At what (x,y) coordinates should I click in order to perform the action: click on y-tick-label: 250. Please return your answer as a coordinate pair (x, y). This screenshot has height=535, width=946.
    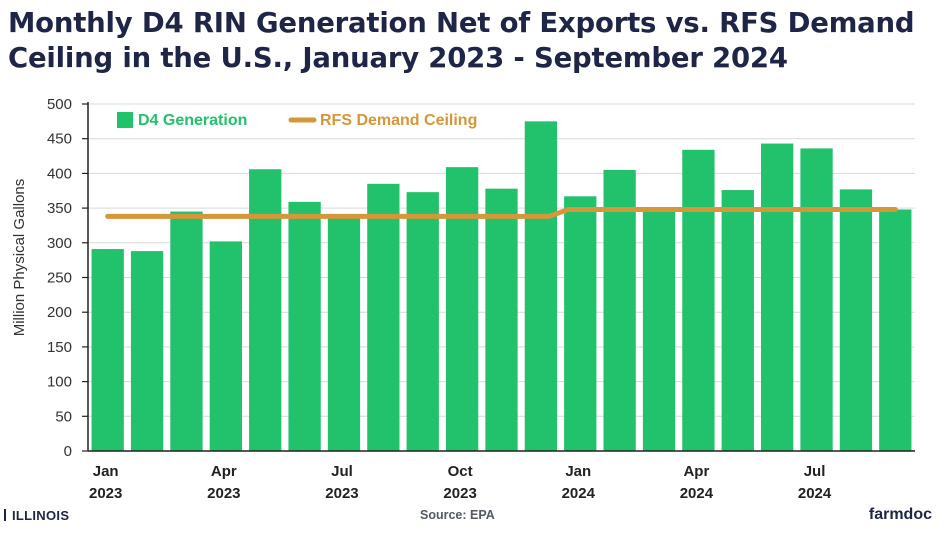
    Looking at the image, I should click on (59, 278).